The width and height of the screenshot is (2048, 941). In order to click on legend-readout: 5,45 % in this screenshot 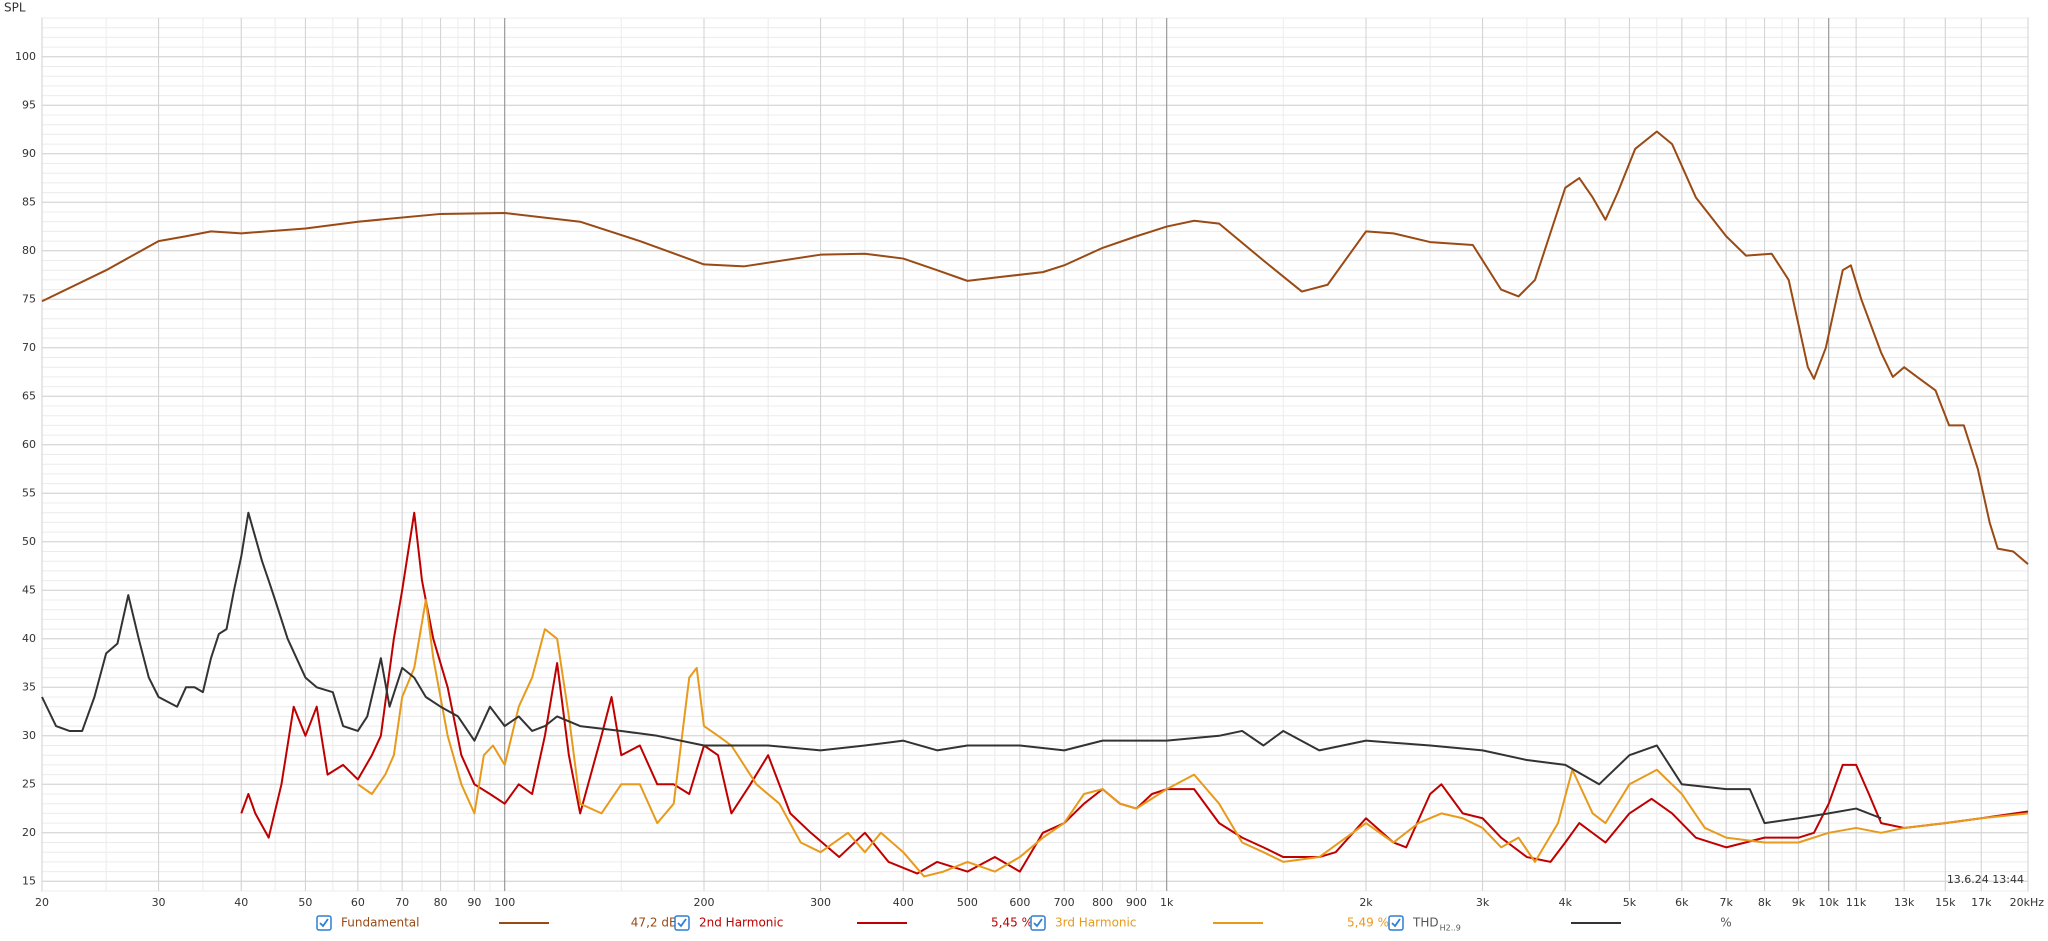, I will do `click(1012, 923)`.